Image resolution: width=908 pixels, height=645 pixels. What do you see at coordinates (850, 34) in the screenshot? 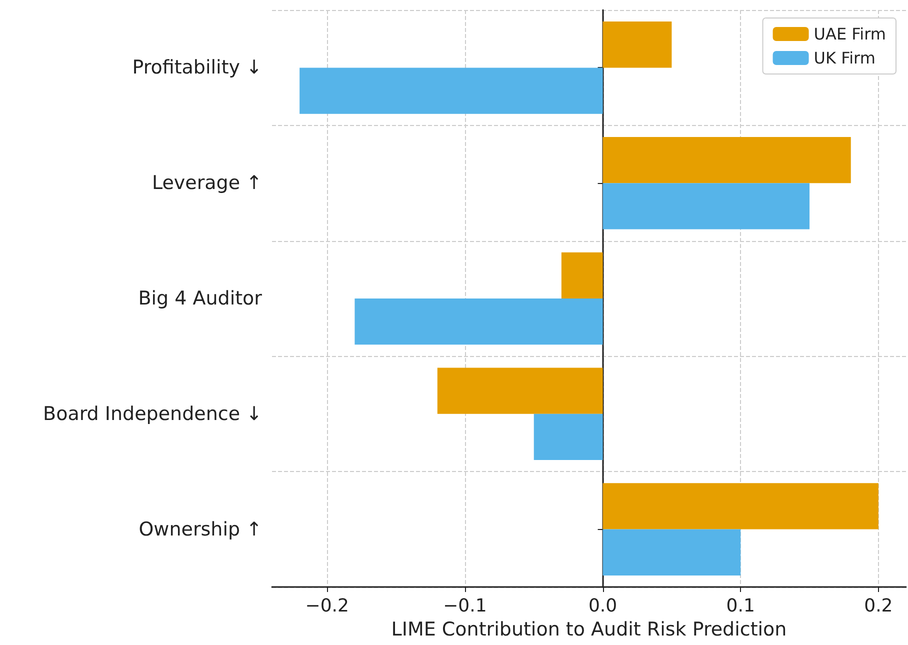
I see `legend-label: UAE Firm` at bounding box center [850, 34].